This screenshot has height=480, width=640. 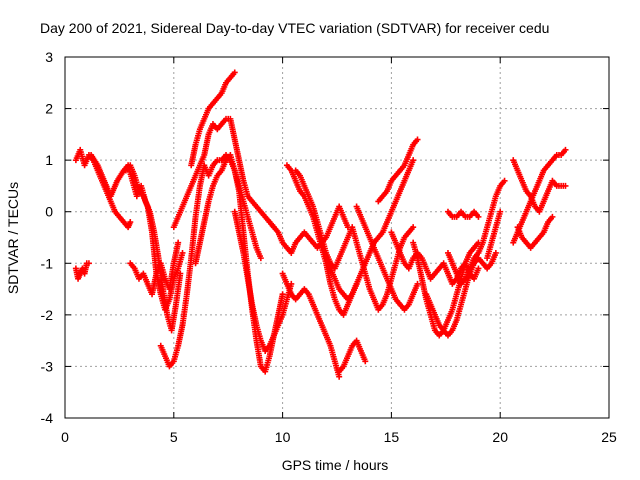 What do you see at coordinates (65, 437) in the screenshot?
I see `x-tick-label: 0` at bounding box center [65, 437].